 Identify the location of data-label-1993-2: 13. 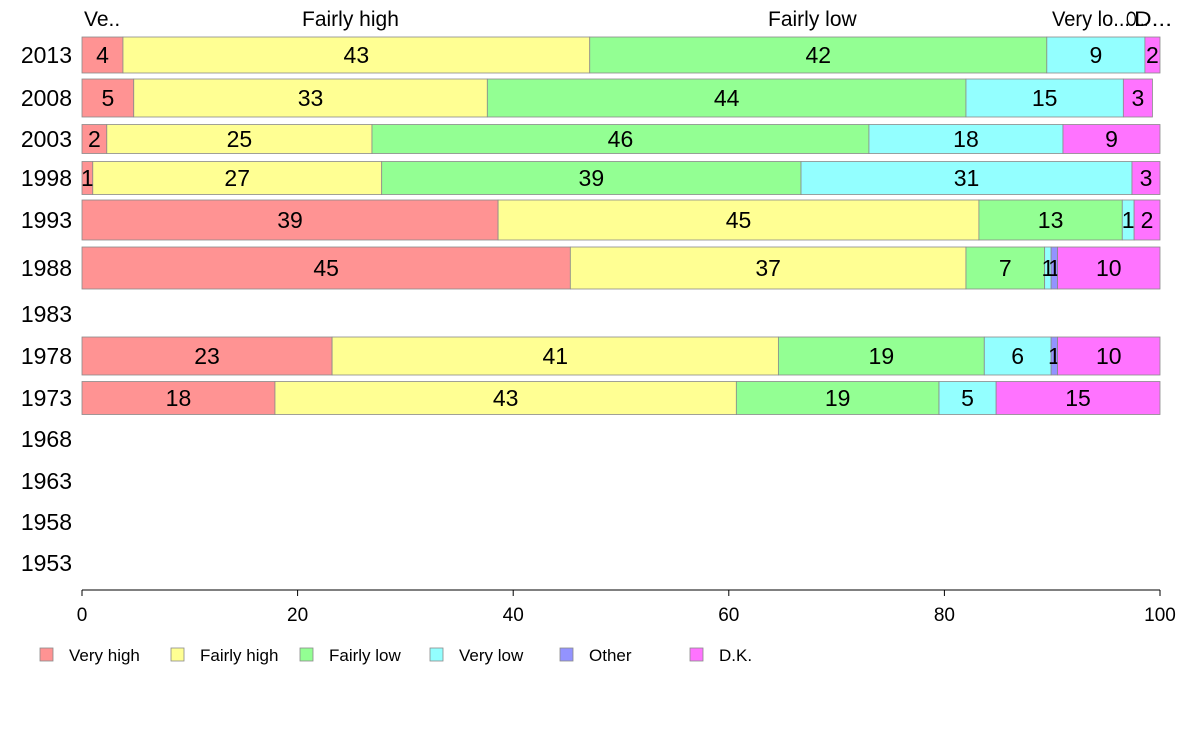
(1051, 220).